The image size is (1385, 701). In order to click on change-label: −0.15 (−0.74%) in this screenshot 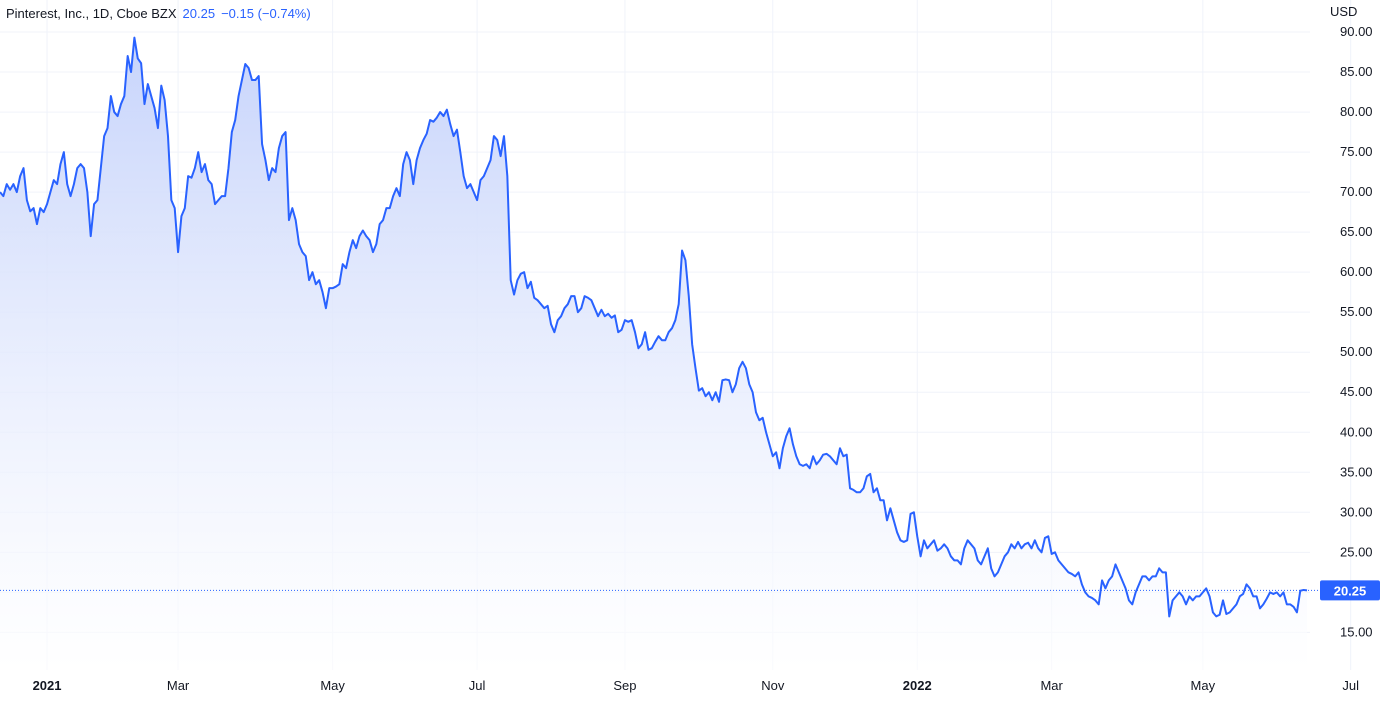, I will do `click(266, 13)`.